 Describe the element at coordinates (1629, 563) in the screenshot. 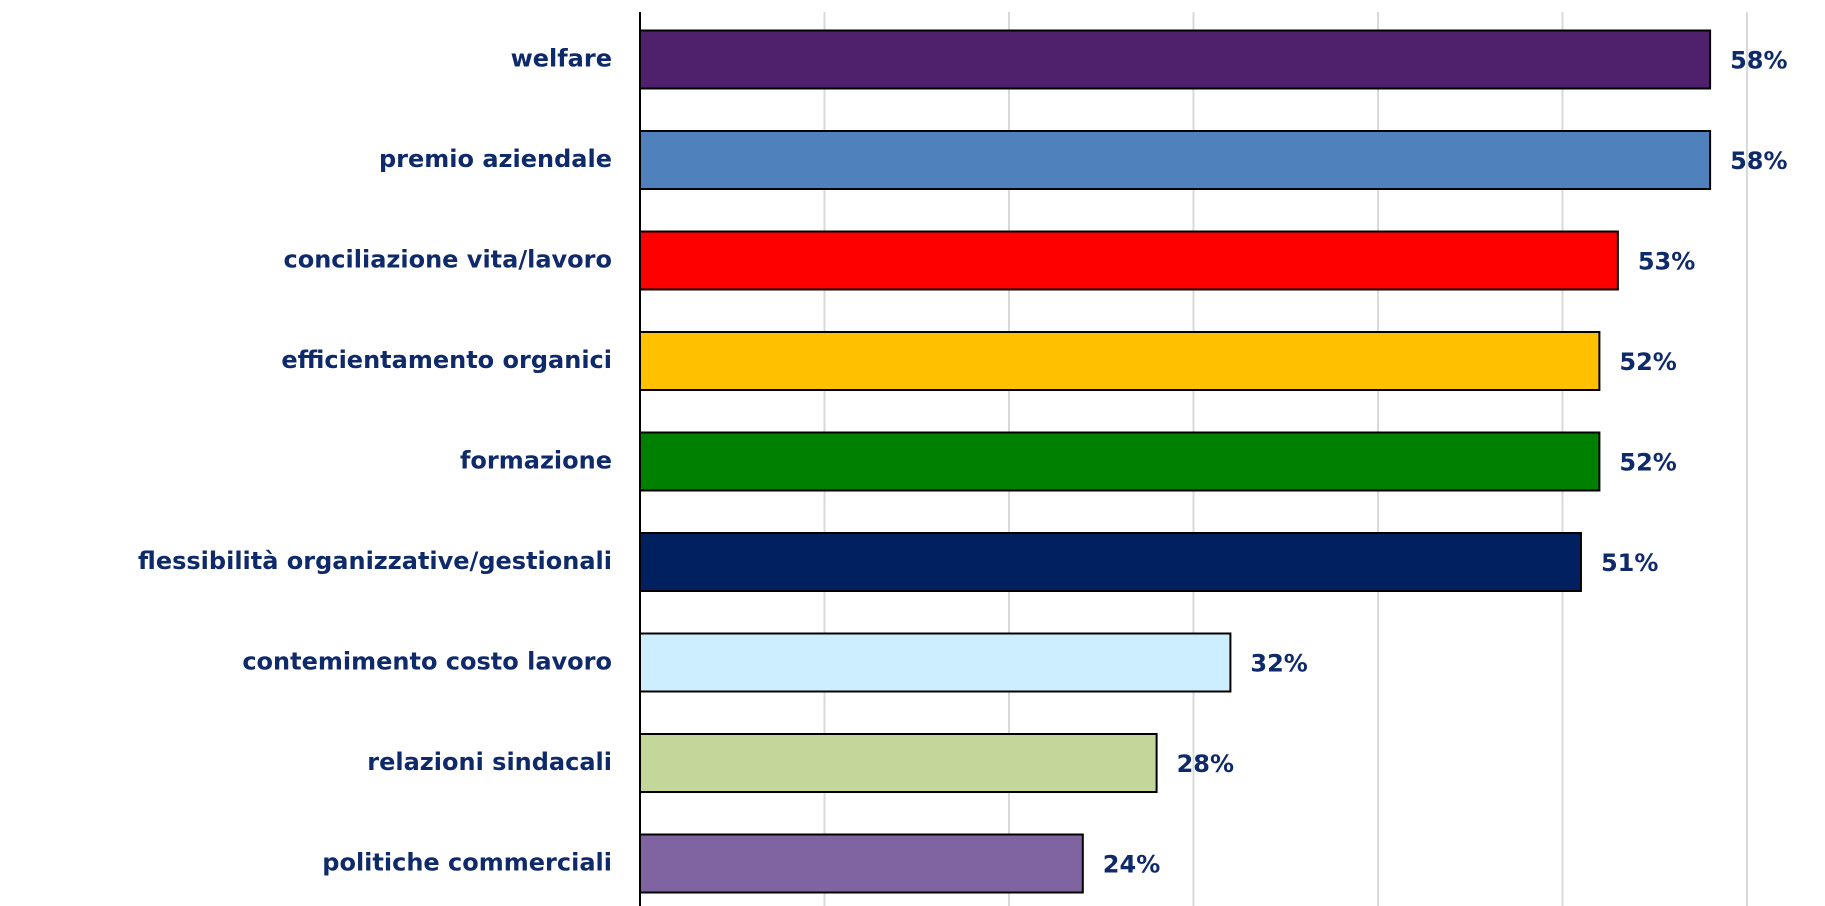

I see `data-label: 51%` at that location.